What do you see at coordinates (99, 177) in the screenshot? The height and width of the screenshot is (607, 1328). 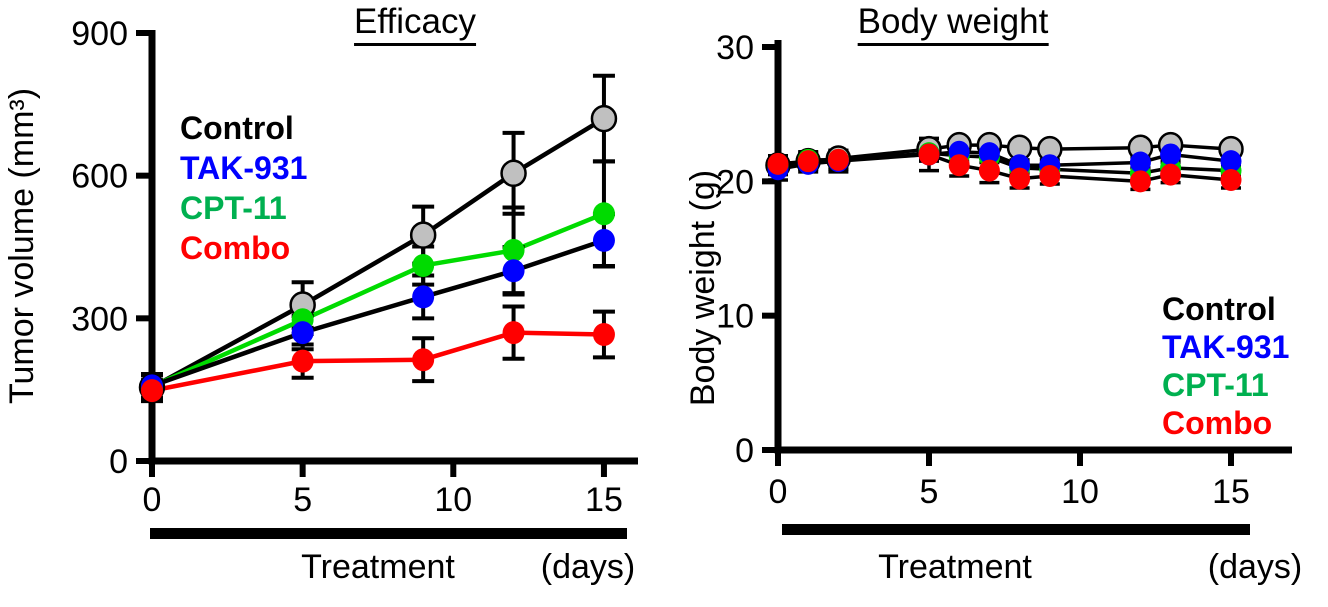 I see `y-tick-label: 600` at bounding box center [99, 177].